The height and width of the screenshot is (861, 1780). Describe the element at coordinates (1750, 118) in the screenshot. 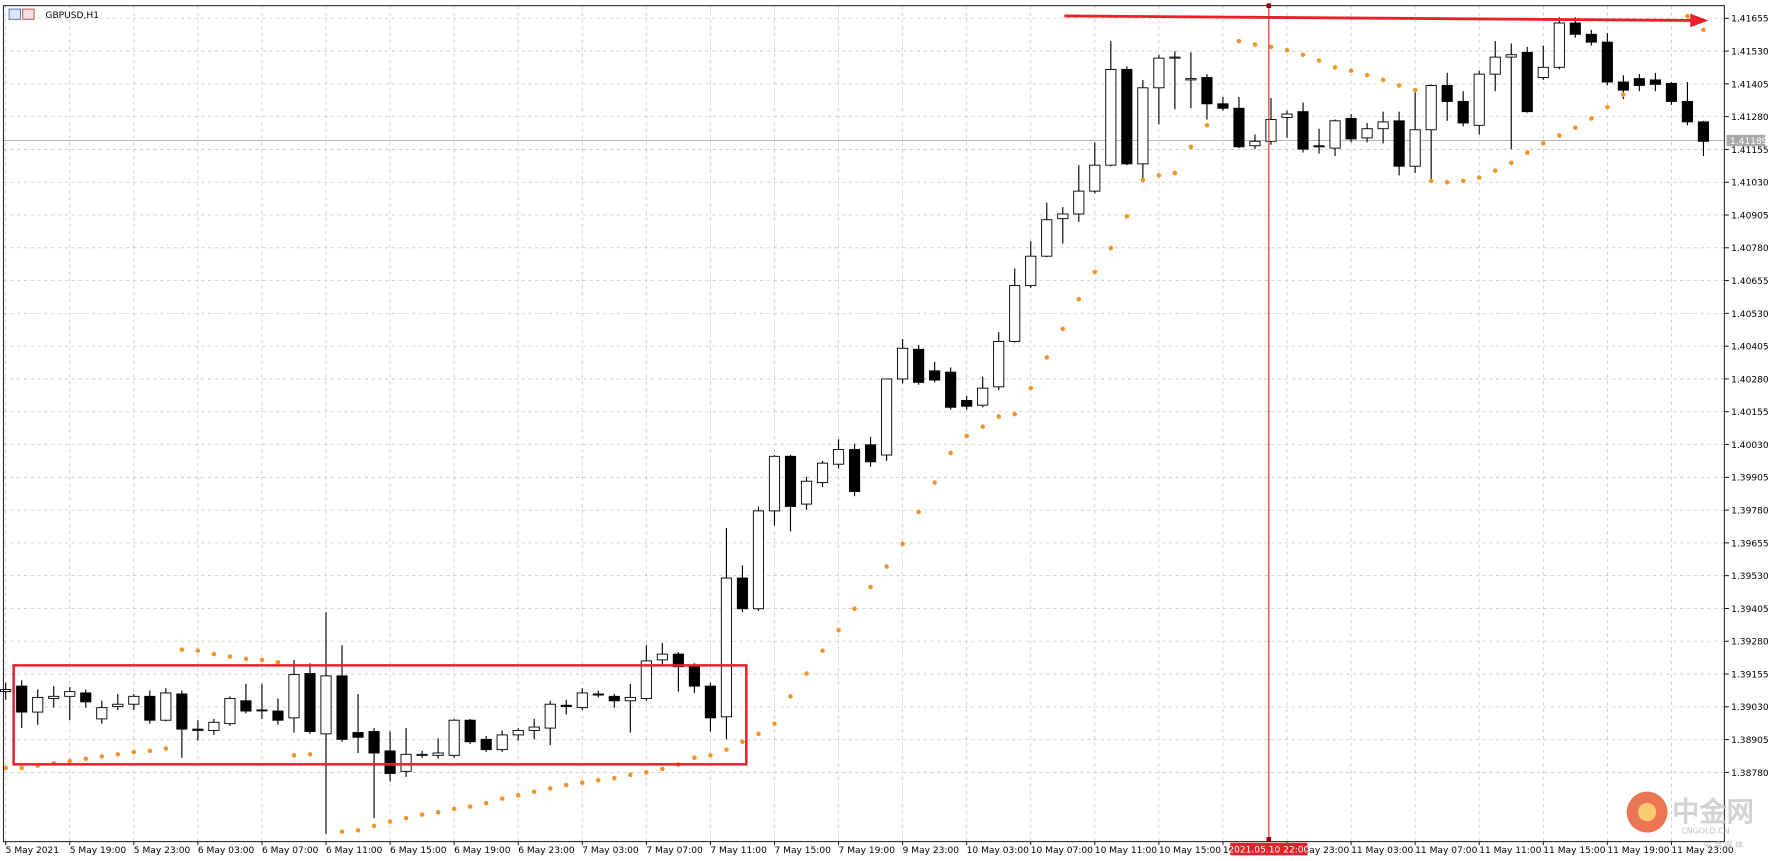

I see `y-tick-label: 1.41280` at that location.